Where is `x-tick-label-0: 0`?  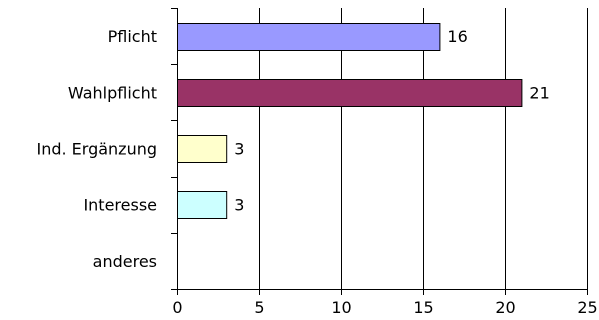
x-tick-label-0: 0 is located at coordinates (177, 307).